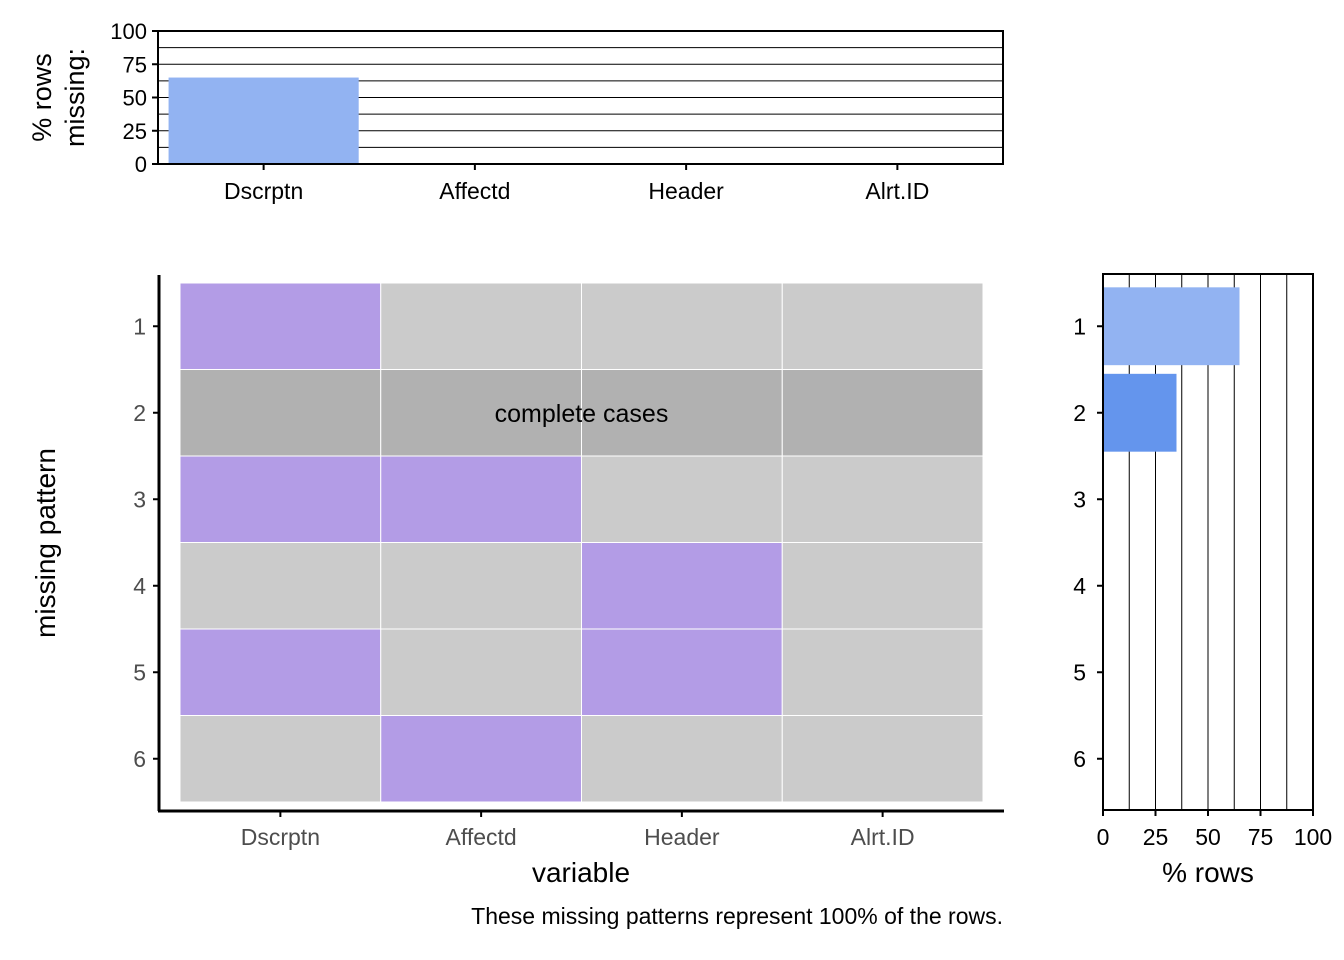 The height and width of the screenshot is (960, 1344). I want to click on heatmap-cell-r2-Alrt.ID, so click(882, 413).